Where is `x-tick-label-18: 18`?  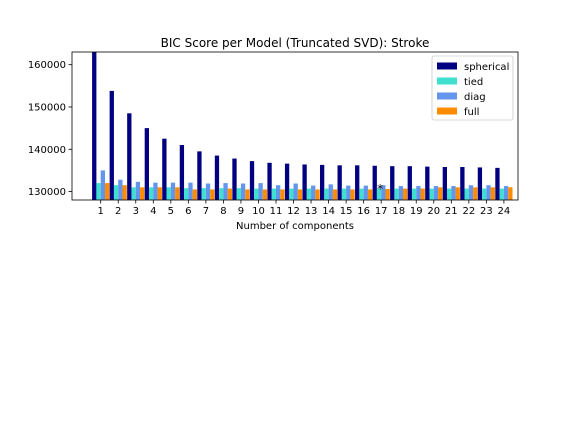
x-tick-label-18: 18 is located at coordinates (398, 211).